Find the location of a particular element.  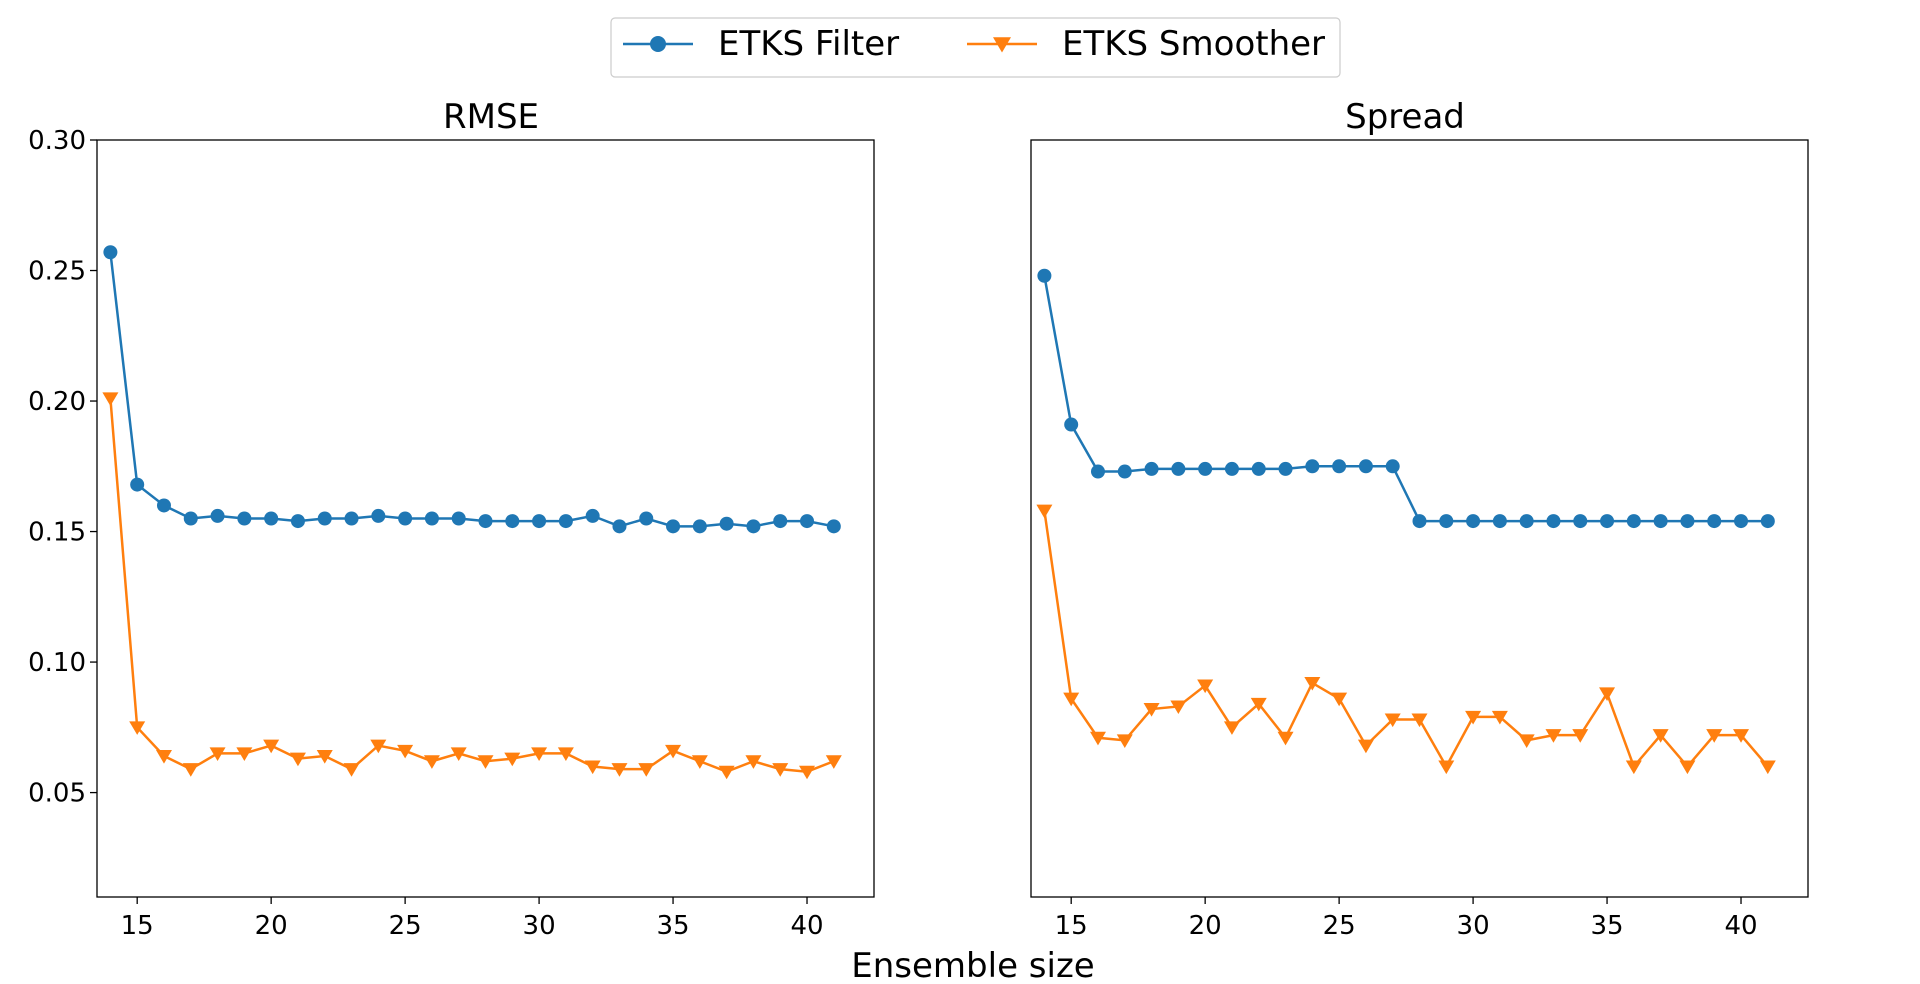

y-tick-label: 0.25 is located at coordinates (57, 272).